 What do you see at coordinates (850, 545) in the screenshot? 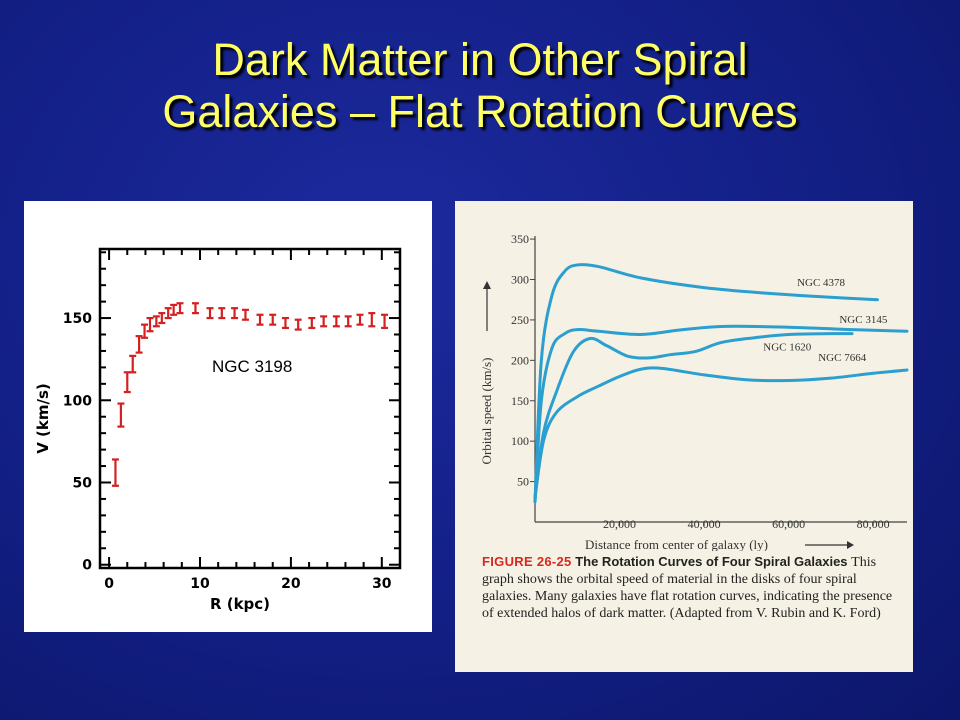
I see `x-axis-arrow-head` at bounding box center [850, 545].